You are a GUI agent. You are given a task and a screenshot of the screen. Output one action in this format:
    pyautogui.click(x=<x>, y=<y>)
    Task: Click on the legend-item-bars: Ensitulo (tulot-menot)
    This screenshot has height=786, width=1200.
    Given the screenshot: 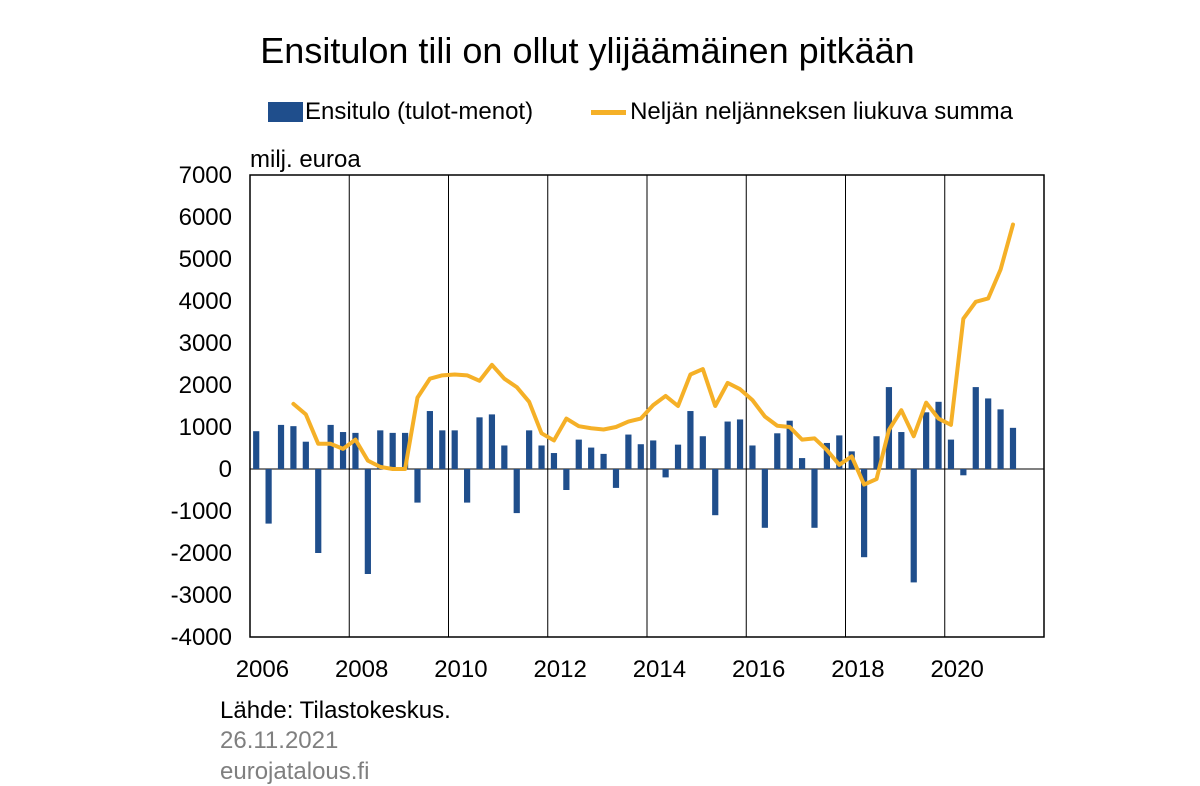 What is the action you would take?
    pyautogui.click(x=400, y=112)
    